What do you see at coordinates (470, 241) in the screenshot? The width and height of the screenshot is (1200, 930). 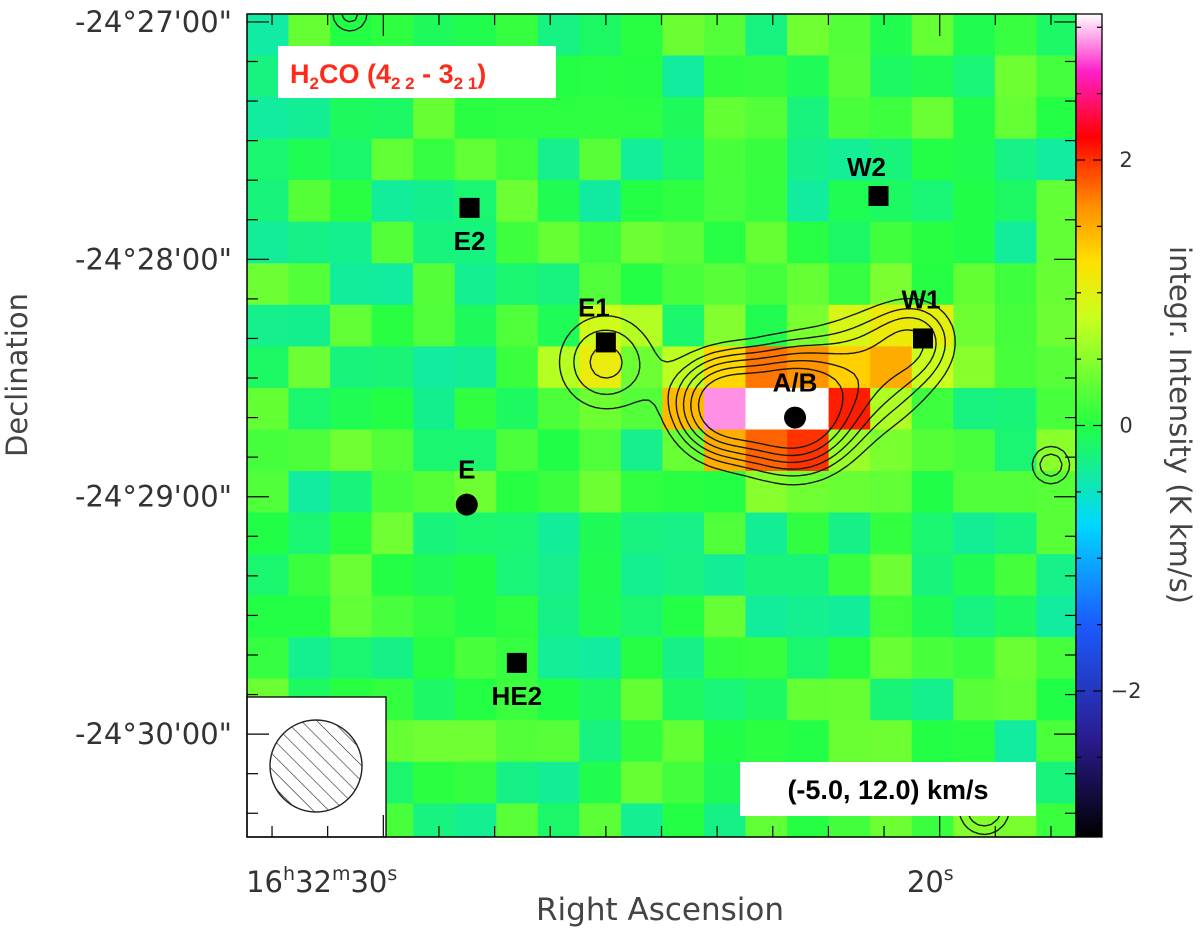 I see `source-label: E2` at bounding box center [470, 241].